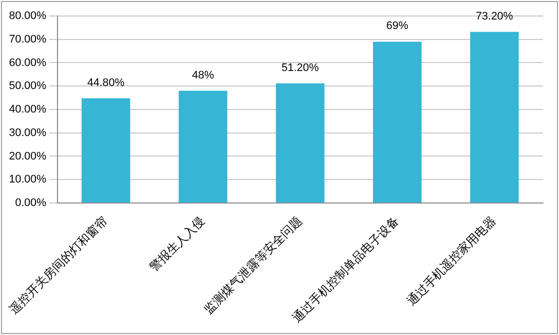 This screenshot has height=335, width=559. I want to click on x-tick-label: 警报生人入侵, so click(177, 244).